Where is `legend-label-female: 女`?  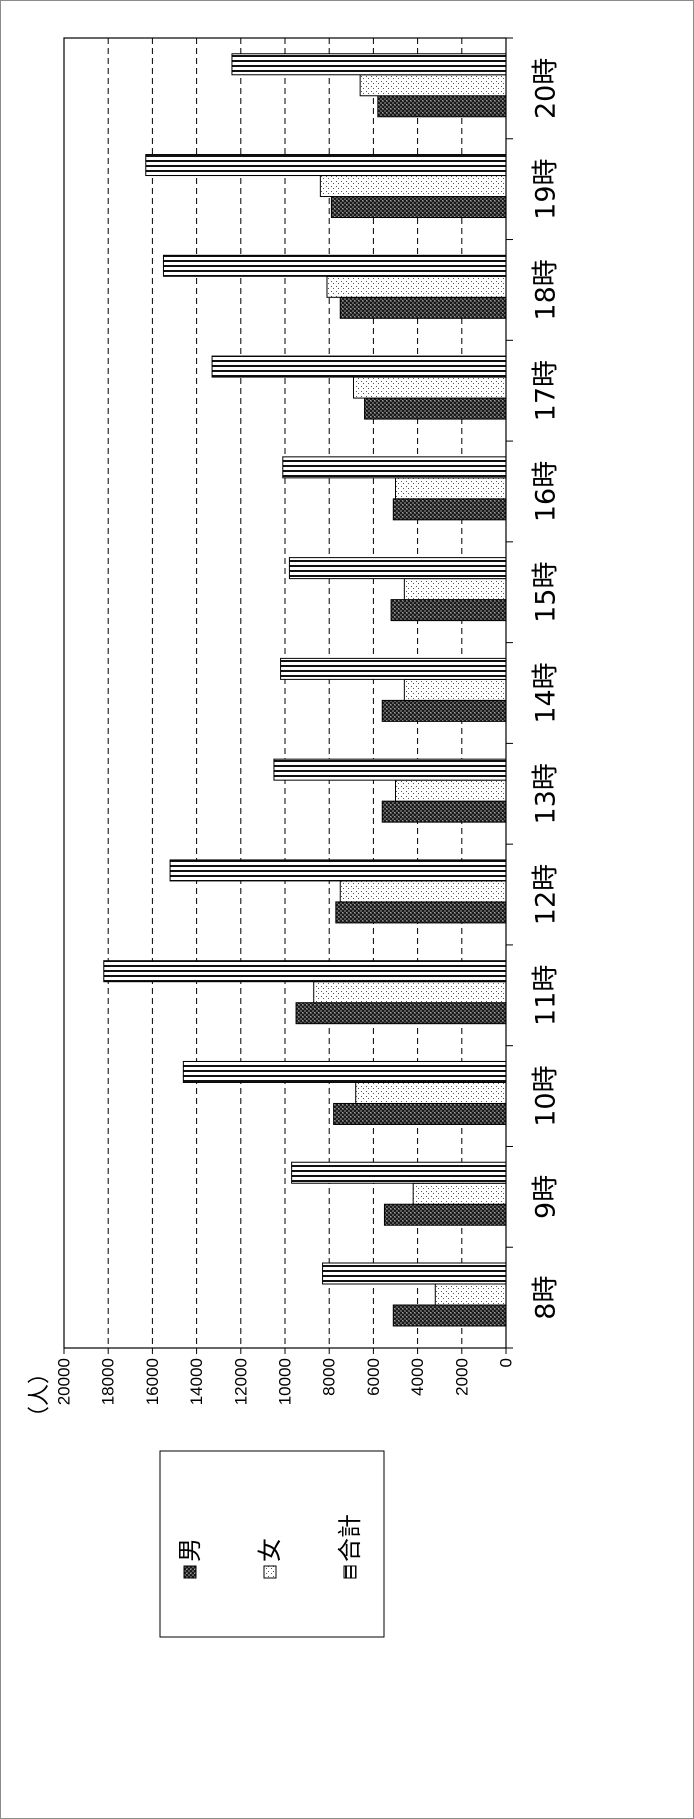
legend-label-female: 女 is located at coordinates (270, 1550).